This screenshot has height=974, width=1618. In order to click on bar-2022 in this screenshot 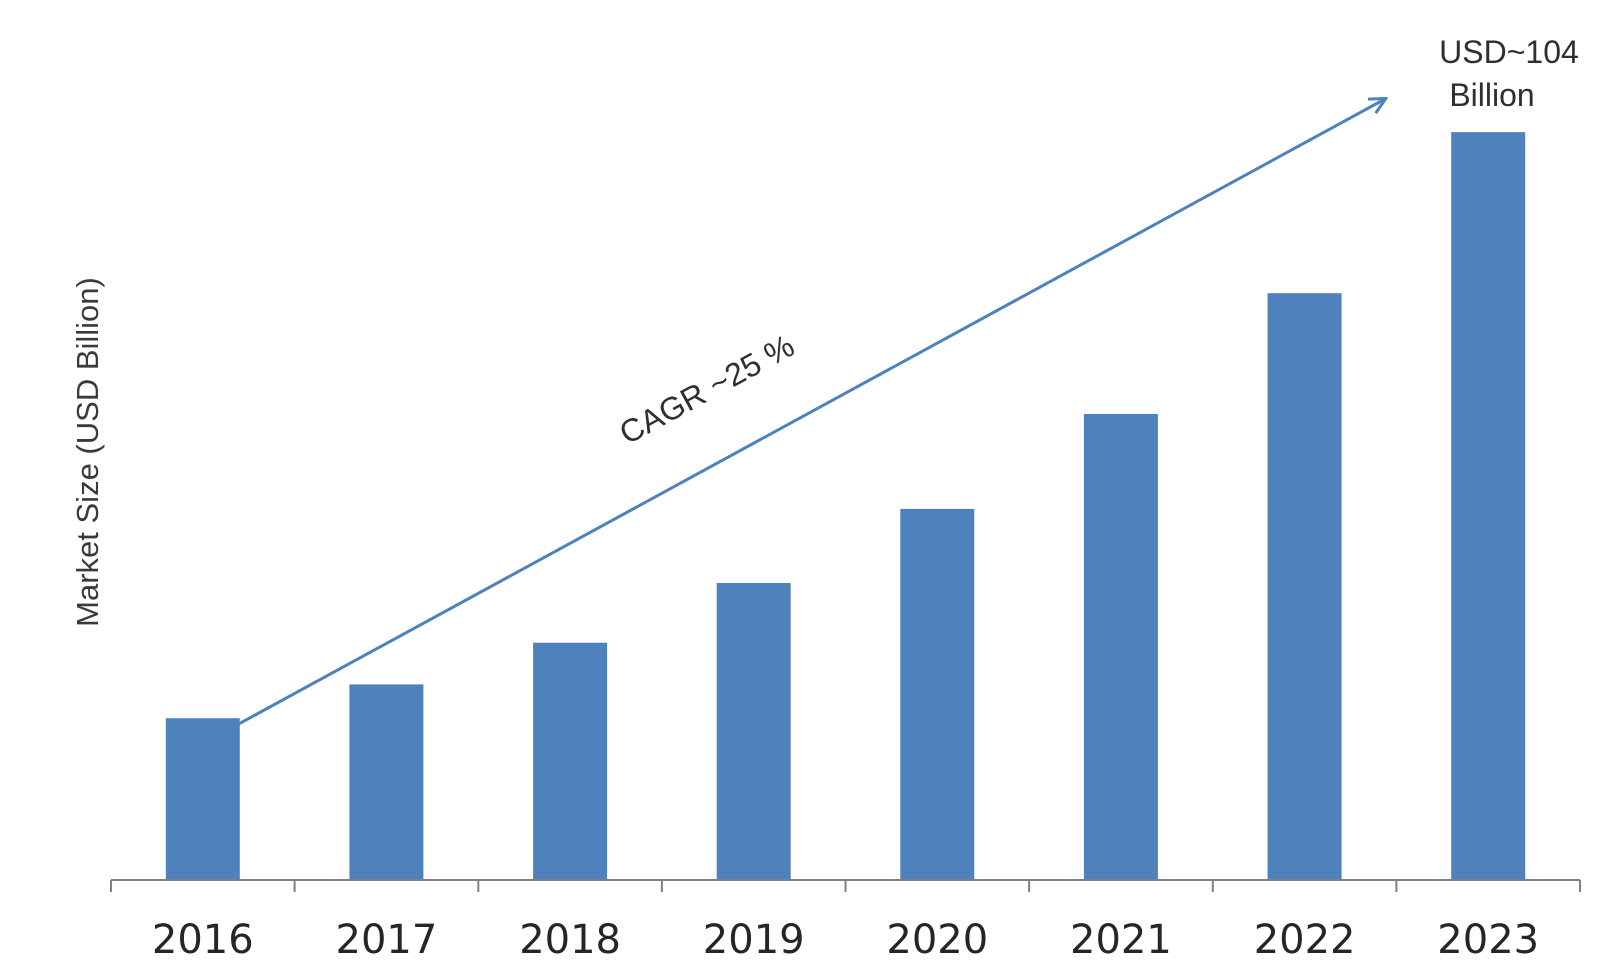, I will do `click(1304, 586)`.